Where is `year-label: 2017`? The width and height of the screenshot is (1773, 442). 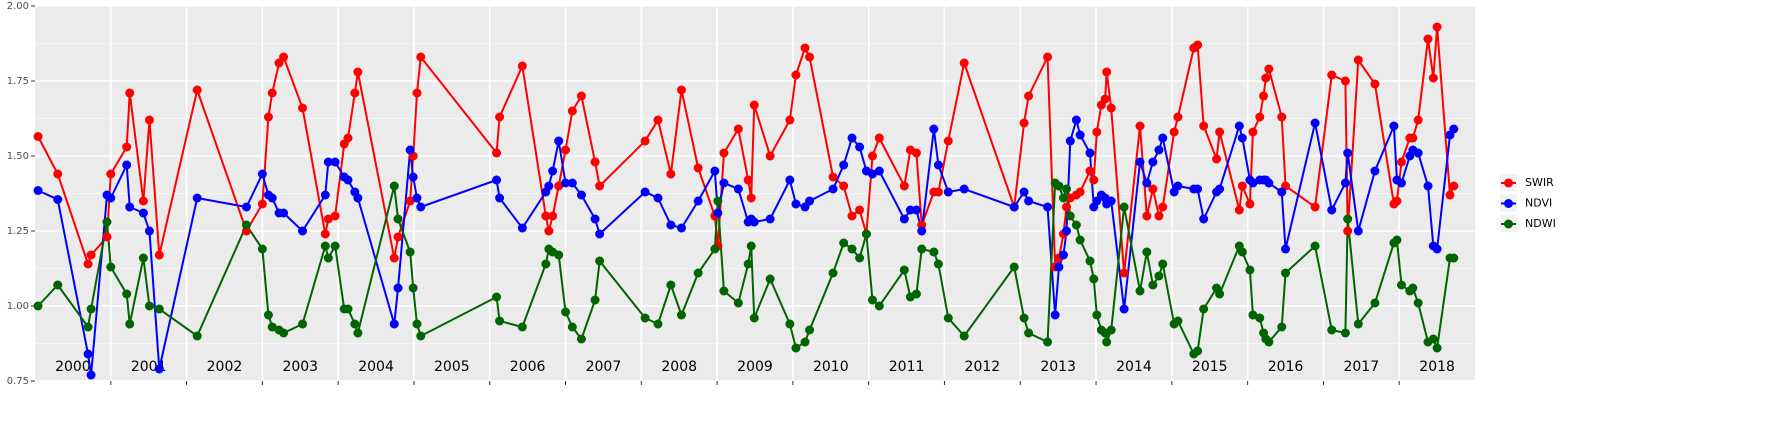
year-label: 2017 is located at coordinates (1361, 367).